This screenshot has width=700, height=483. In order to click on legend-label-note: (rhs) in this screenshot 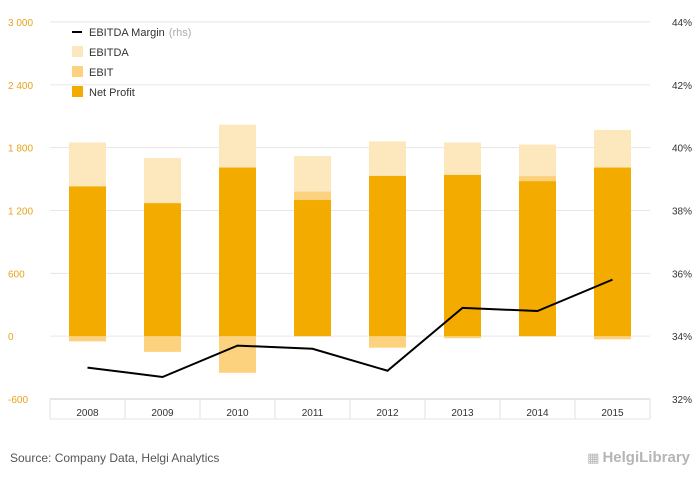, I will do `click(180, 33)`.